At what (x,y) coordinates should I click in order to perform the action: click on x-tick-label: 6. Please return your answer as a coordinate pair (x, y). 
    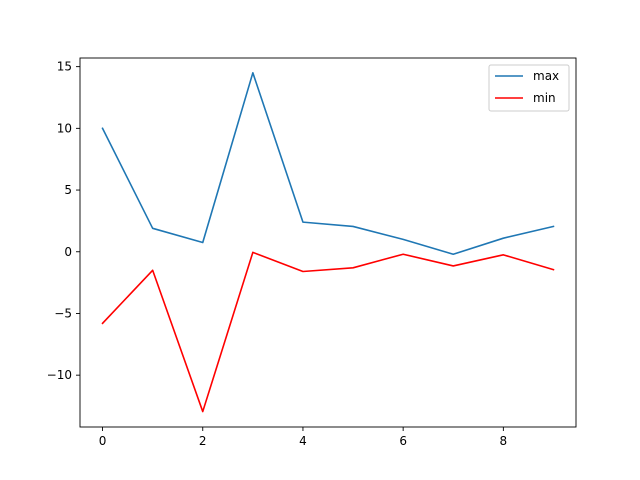
    Looking at the image, I should click on (403, 441).